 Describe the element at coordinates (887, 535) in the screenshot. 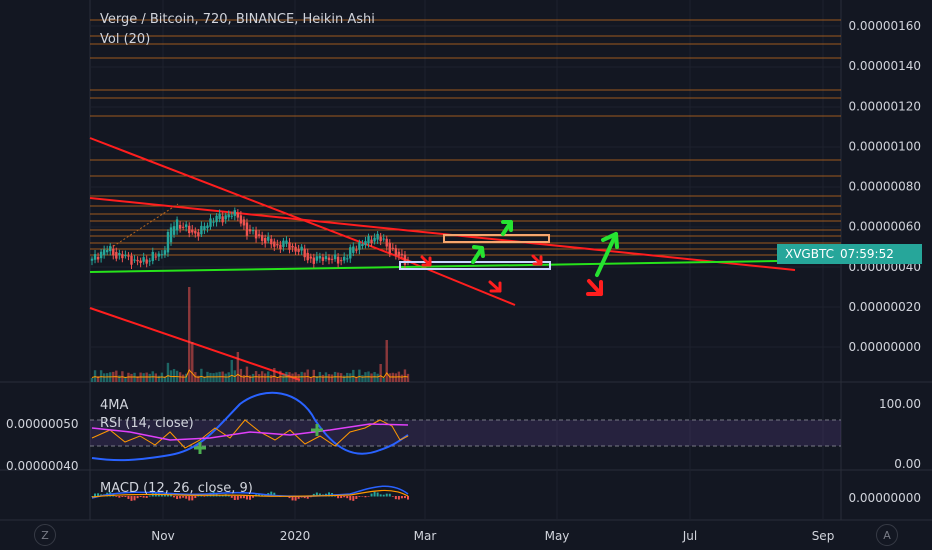

I see `auto-scale-button: A` at that location.